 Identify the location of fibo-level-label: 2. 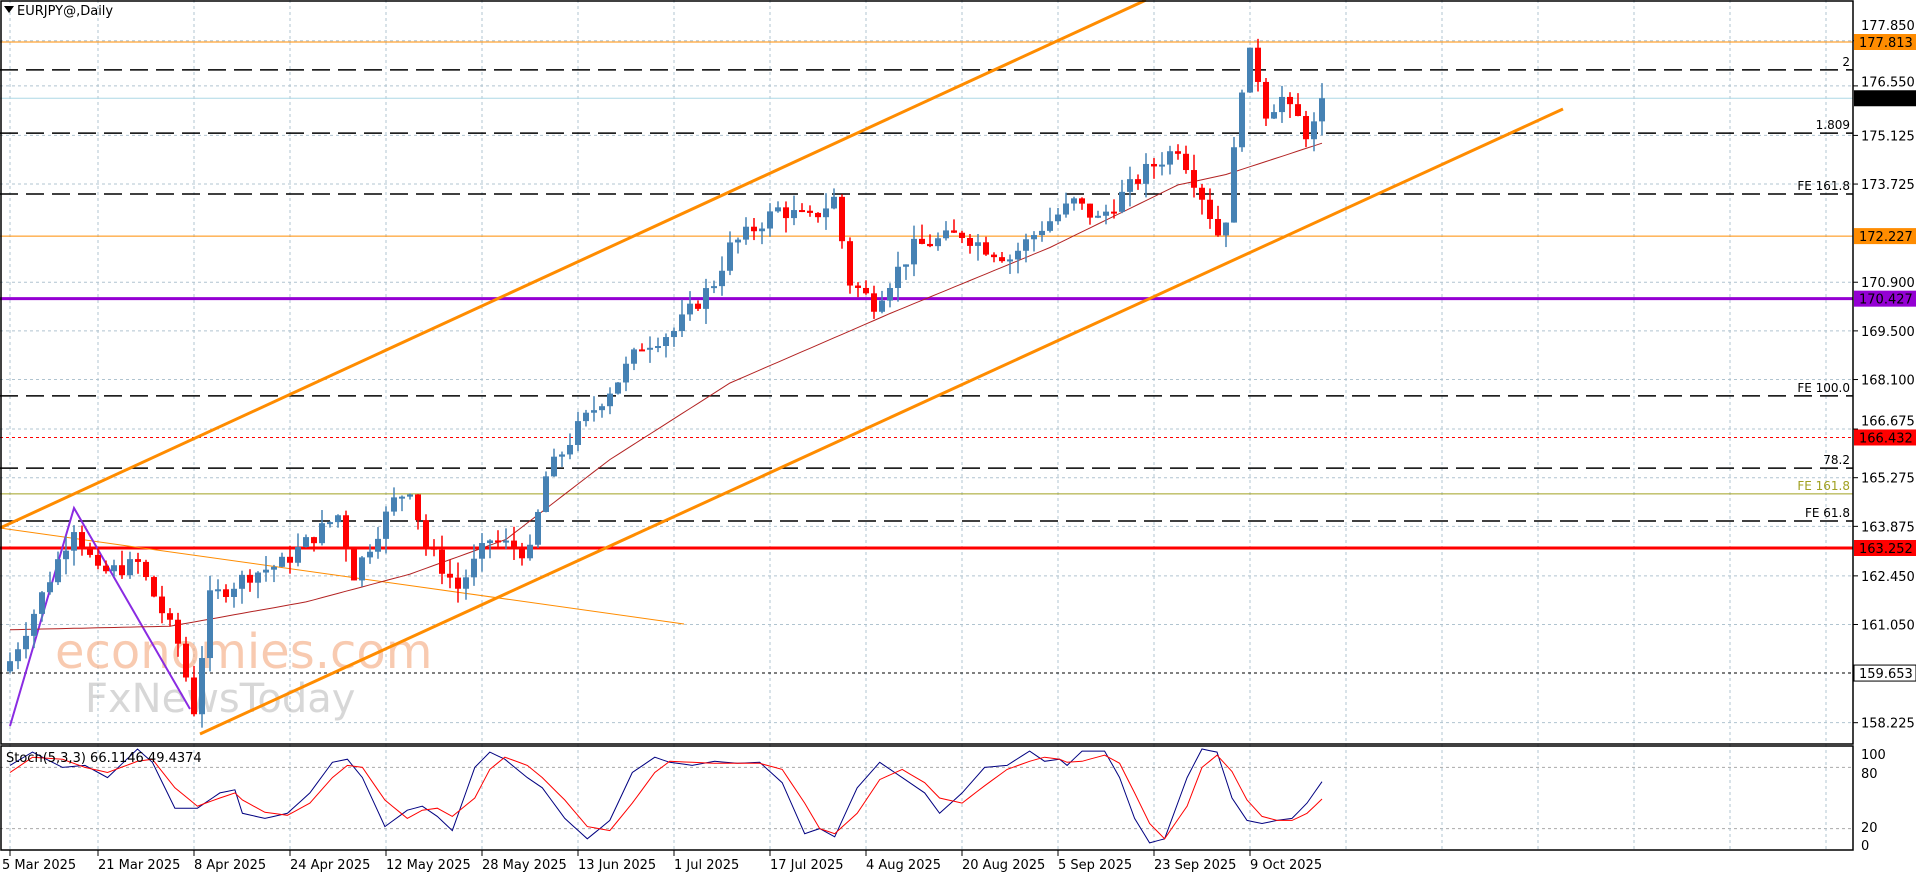
(1846, 62).